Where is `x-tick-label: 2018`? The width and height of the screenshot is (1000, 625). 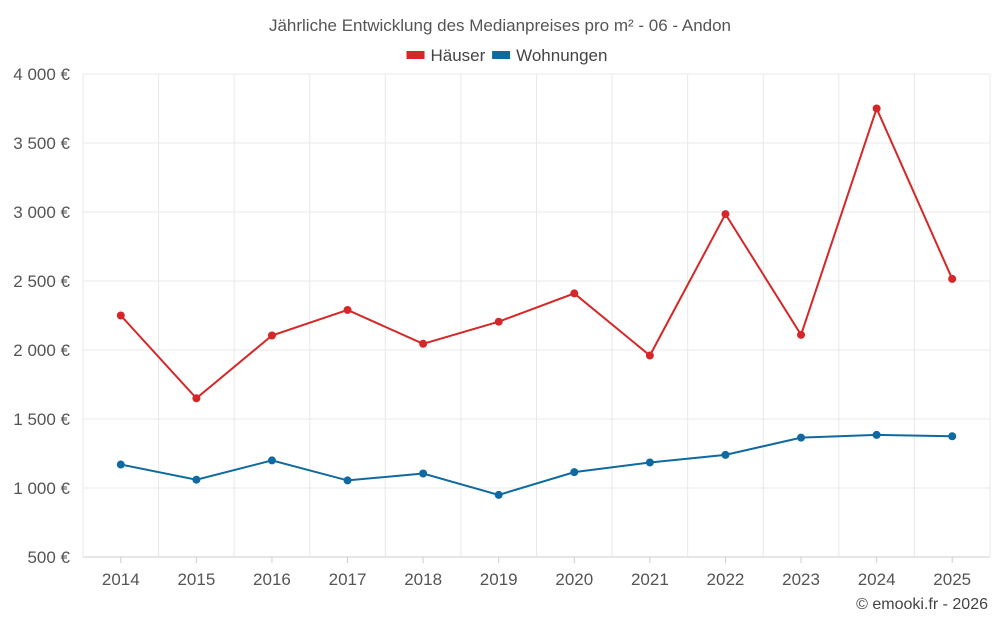 x-tick-label: 2018 is located at coordinates (423, 579).